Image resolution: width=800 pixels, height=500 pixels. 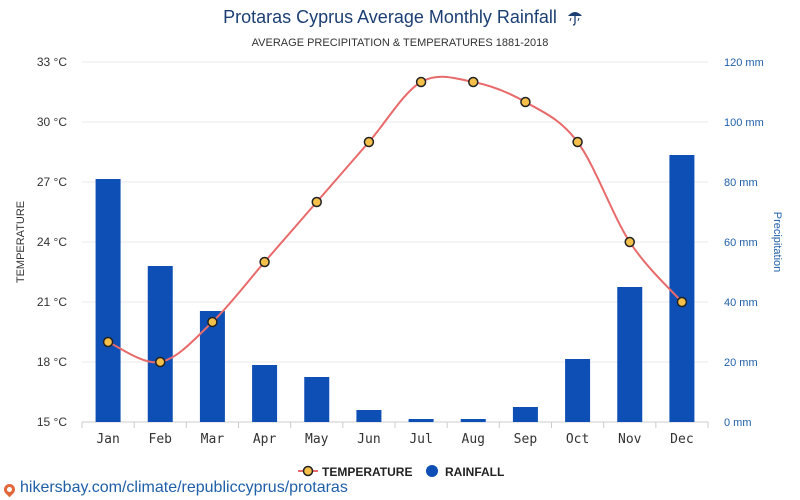 I want to click on x-tick-label: Mar, so click(x=213, y=439).